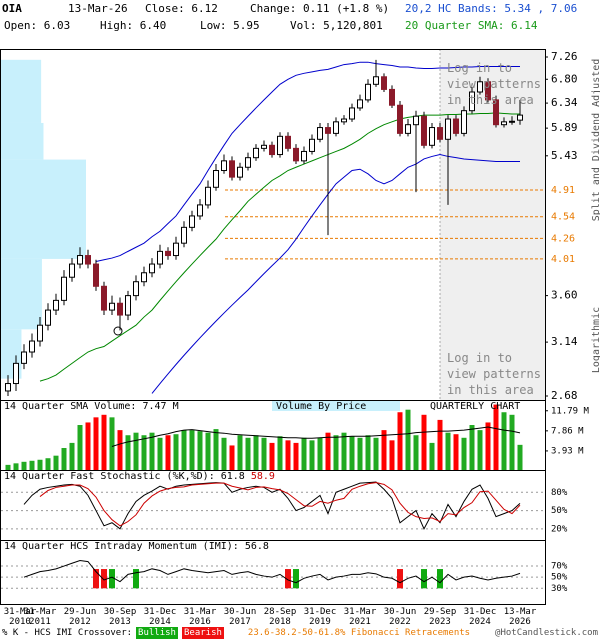 The image size is (600, 640). What do you see at coordinates (160, 617) in the screenshot?
I see `x-tick-label: 31-Dec 2014` at bounding box center [160, 617].